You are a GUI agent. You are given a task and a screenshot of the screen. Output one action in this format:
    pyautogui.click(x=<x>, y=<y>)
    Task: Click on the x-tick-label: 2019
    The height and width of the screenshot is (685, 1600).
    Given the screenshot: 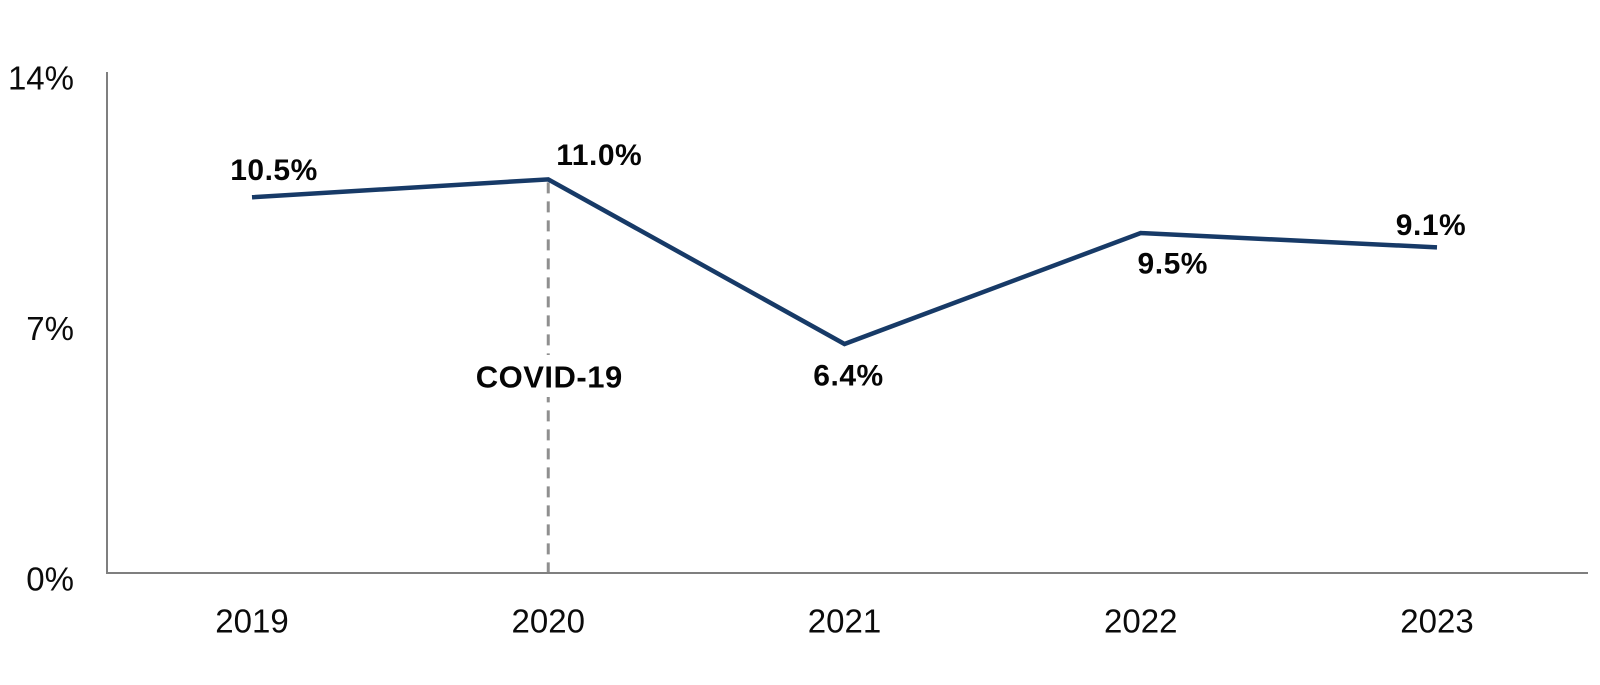 What is the action you would take?
    pyautogui.click(x=251, y=621)
    